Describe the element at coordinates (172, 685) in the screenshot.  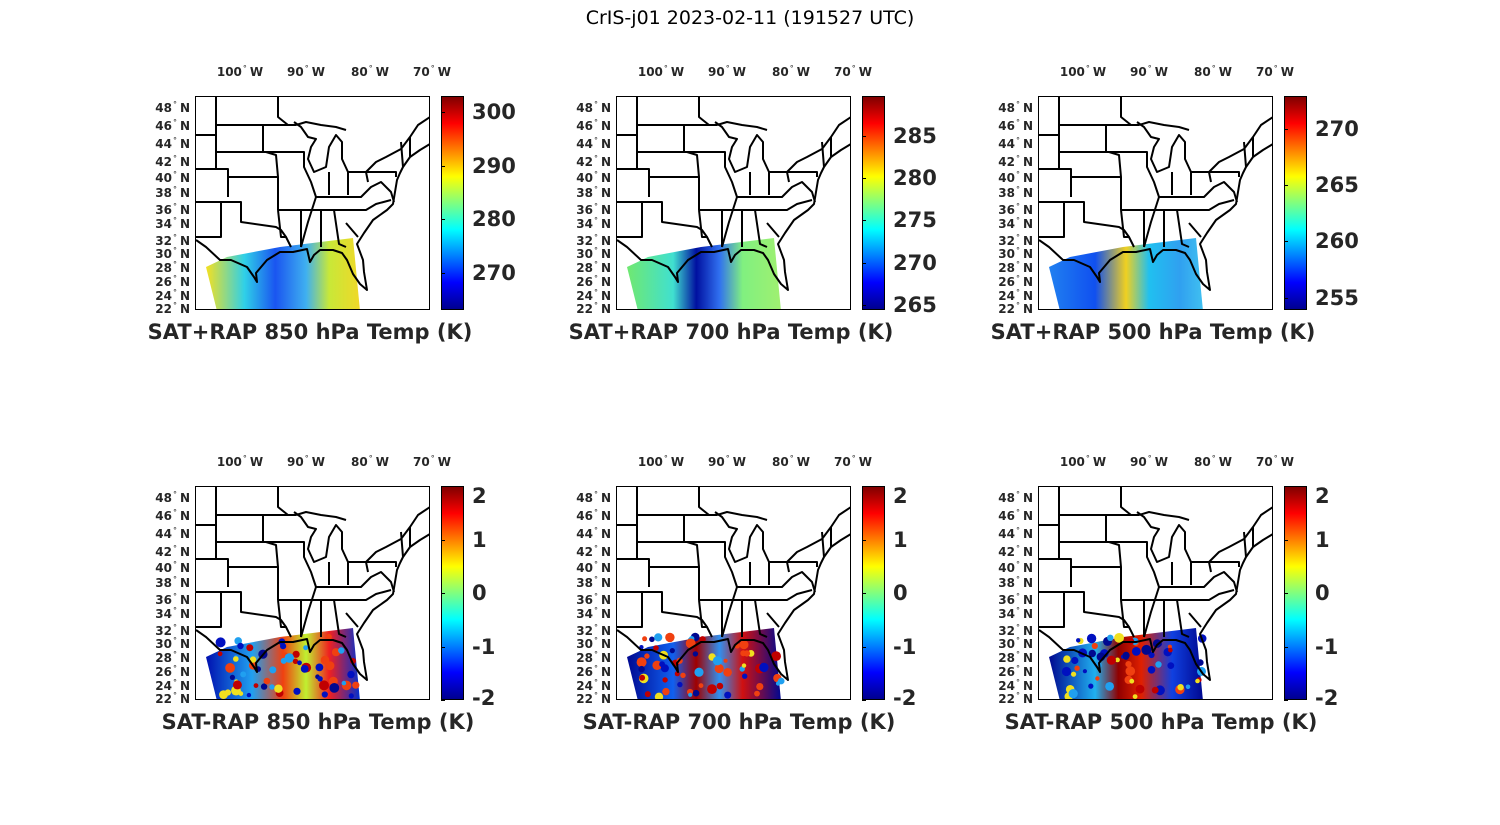
I see `latitude-tick-label: 24° N` at that location.